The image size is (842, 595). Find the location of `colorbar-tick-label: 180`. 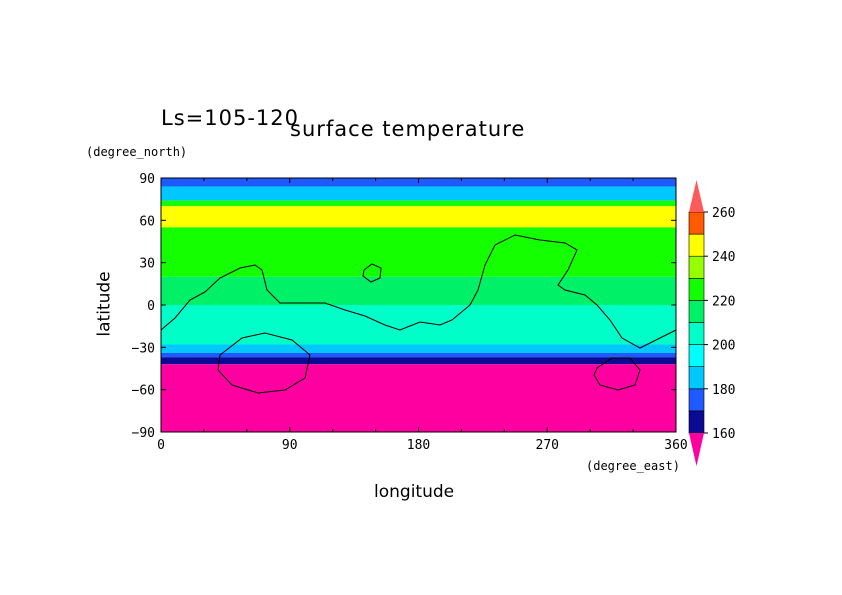

colorbar-tick-label: 180 is located at coordinates (723, 390).